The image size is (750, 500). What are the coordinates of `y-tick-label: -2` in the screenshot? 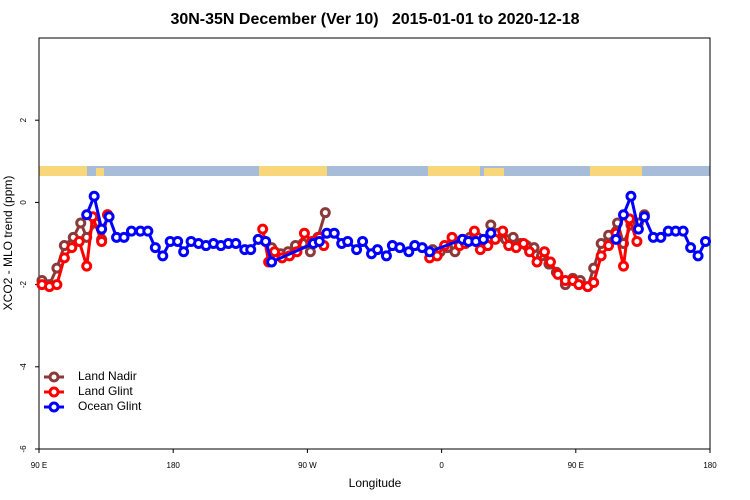 It's located at (23, 284).